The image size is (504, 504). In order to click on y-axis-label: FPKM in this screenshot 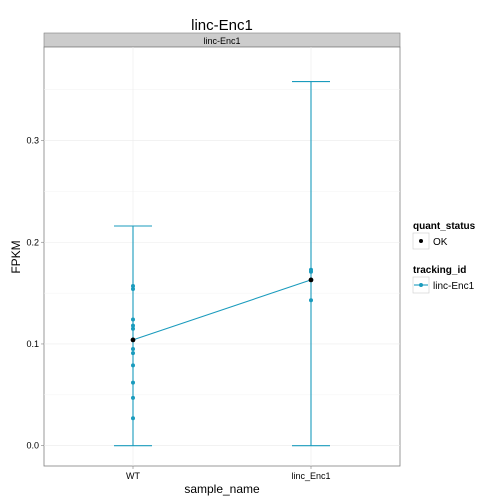, I will do `click(16, 256)`.